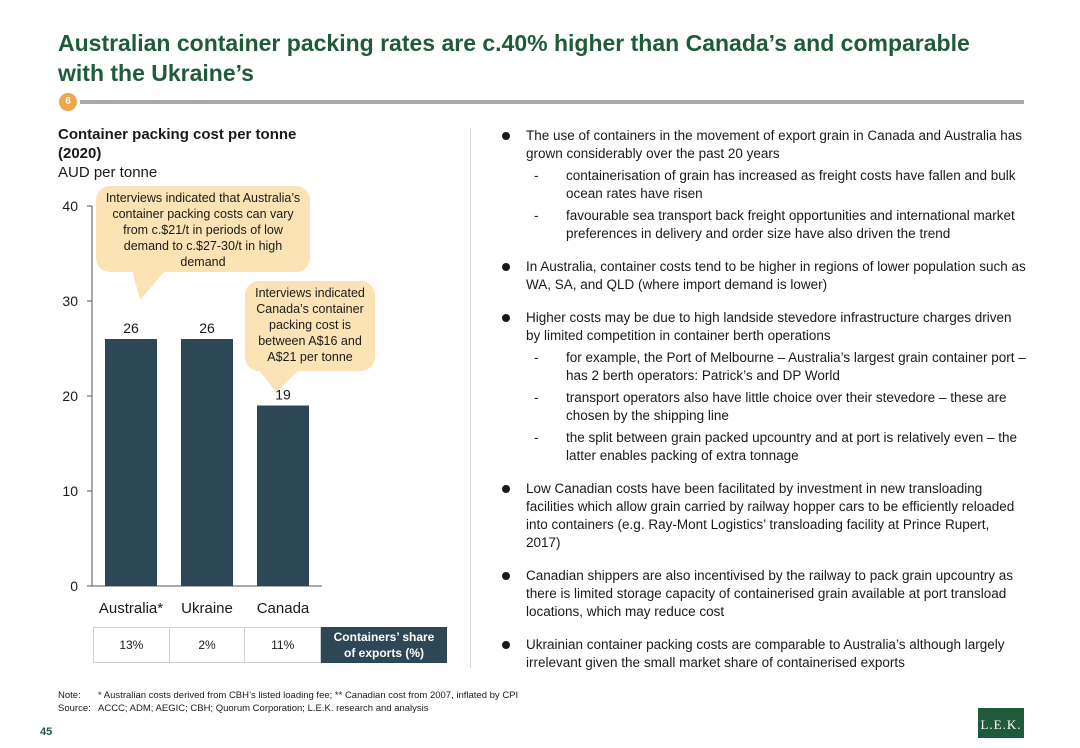 This screenshot has width=1080, height=748. Describe the element at coordinates (552, 102) in the screenshot. I see `title-rule` at that location.